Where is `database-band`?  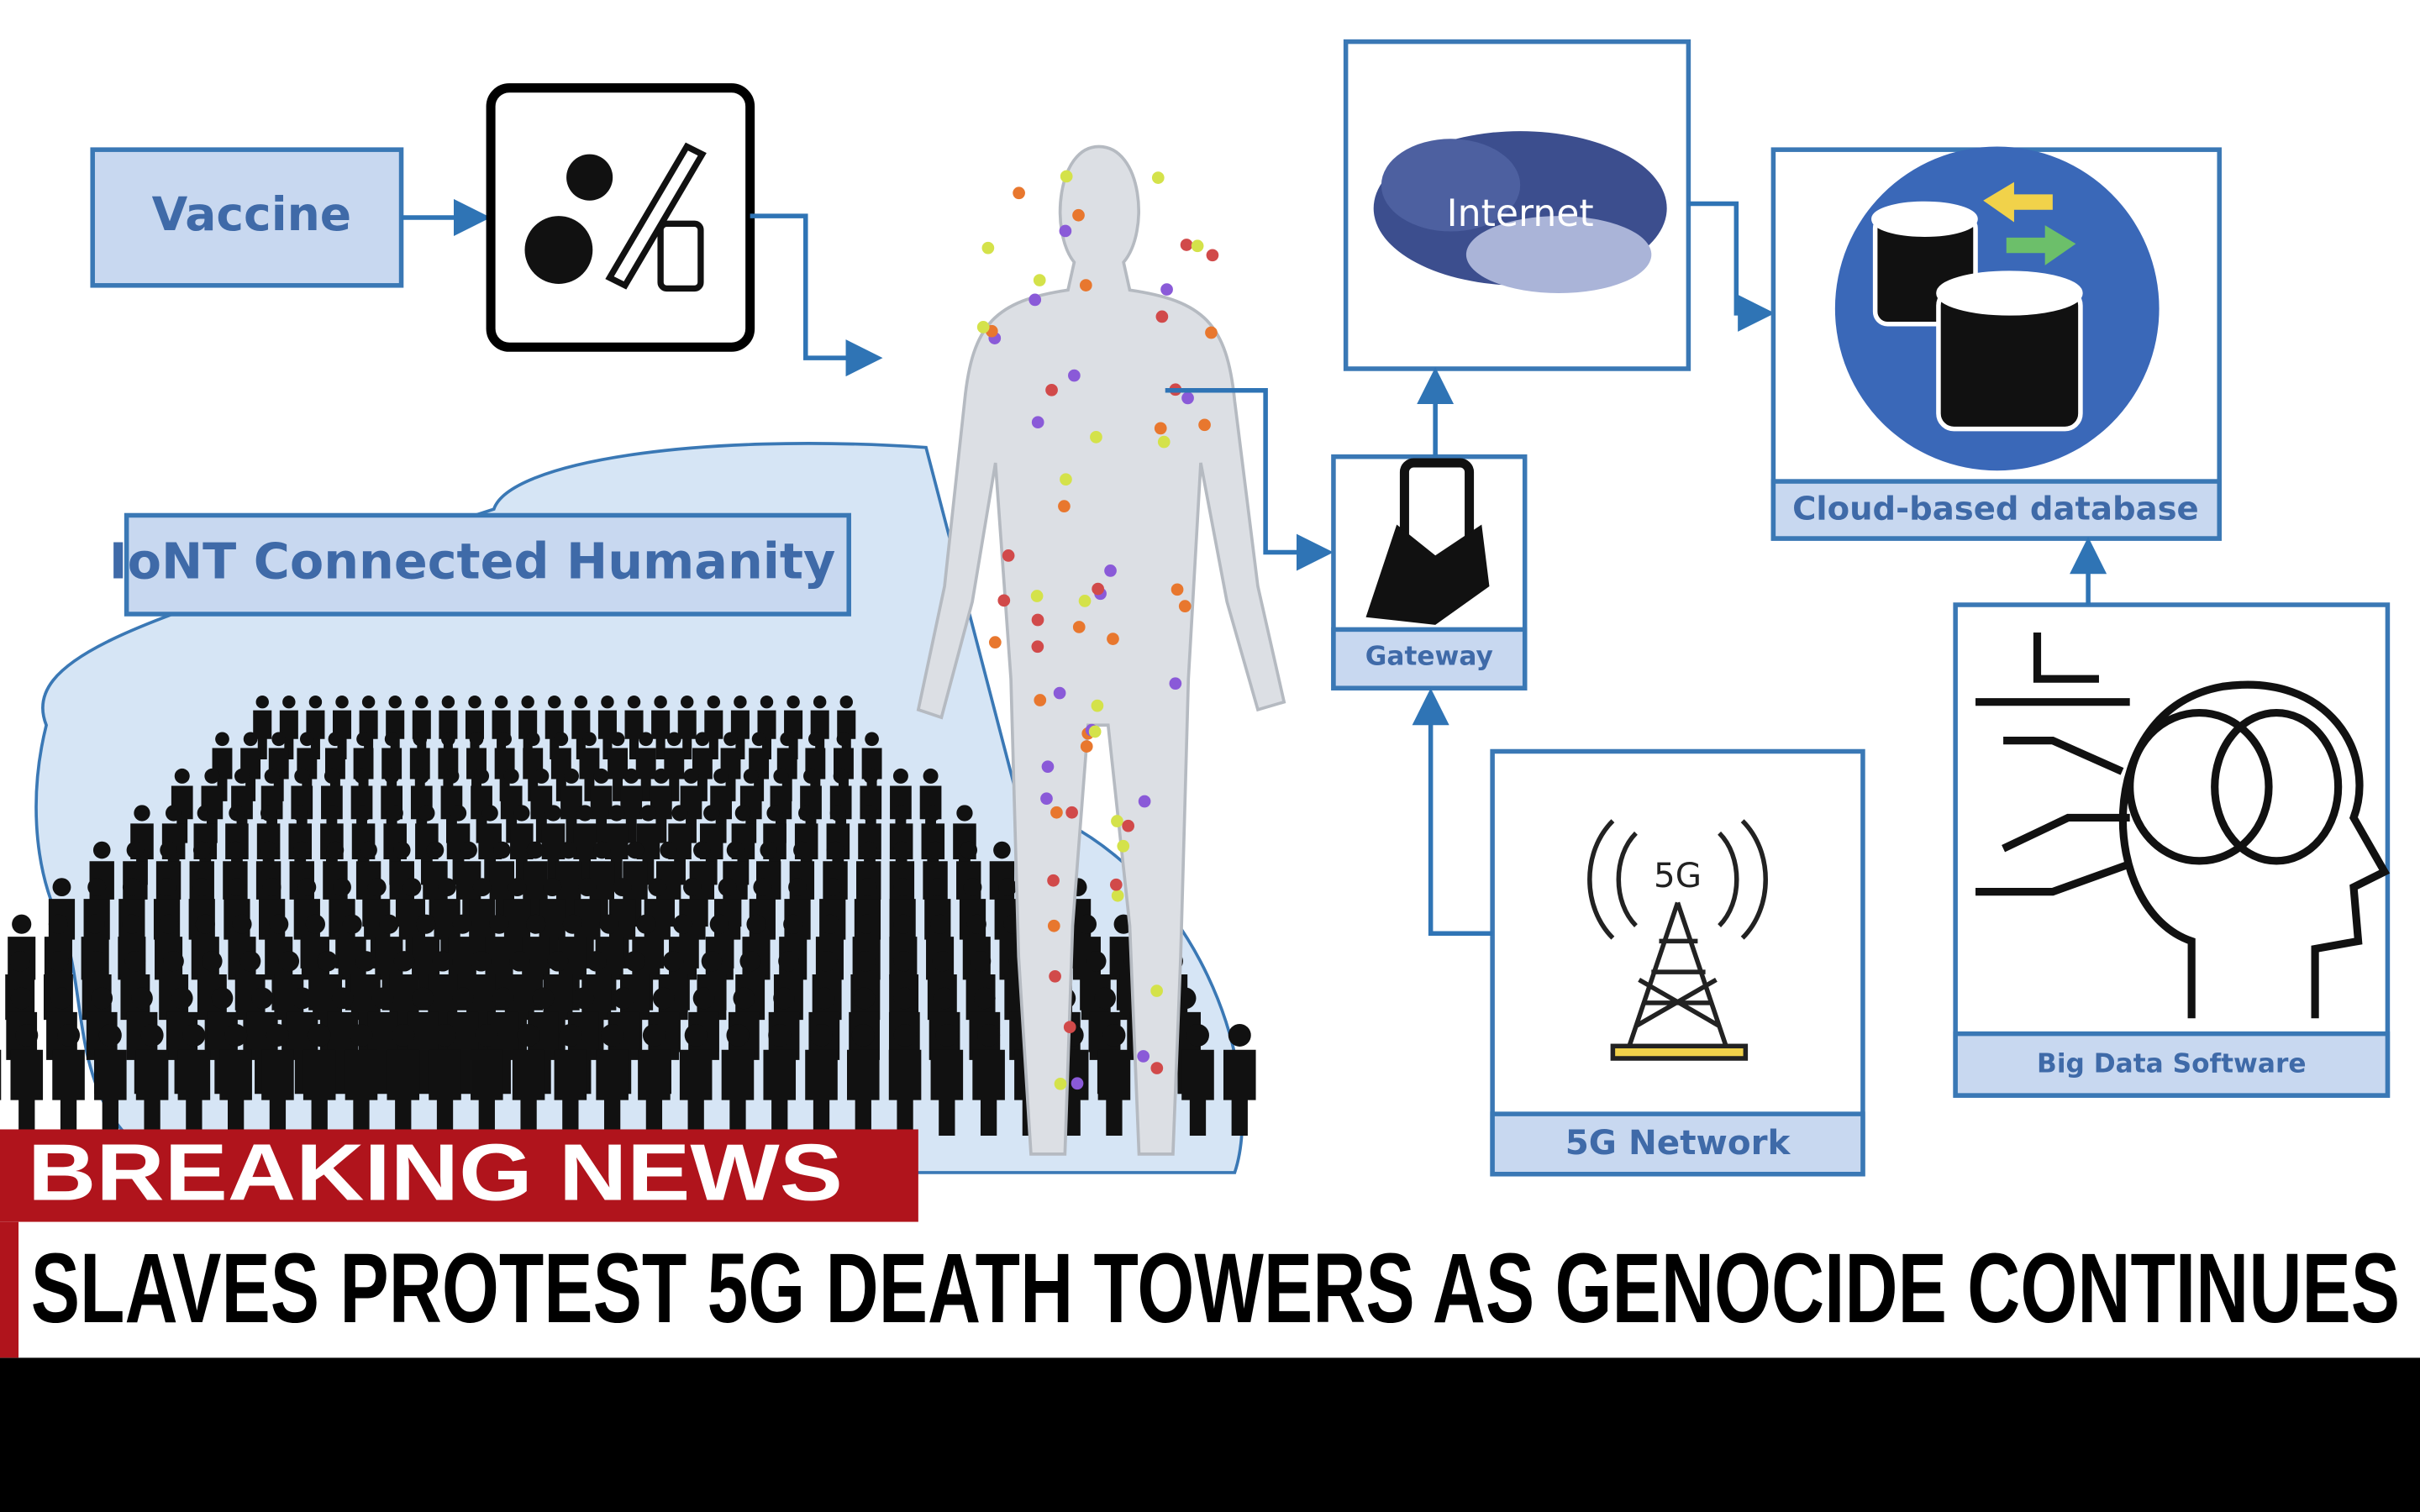 database-band is located at coordinates (1996, 510).